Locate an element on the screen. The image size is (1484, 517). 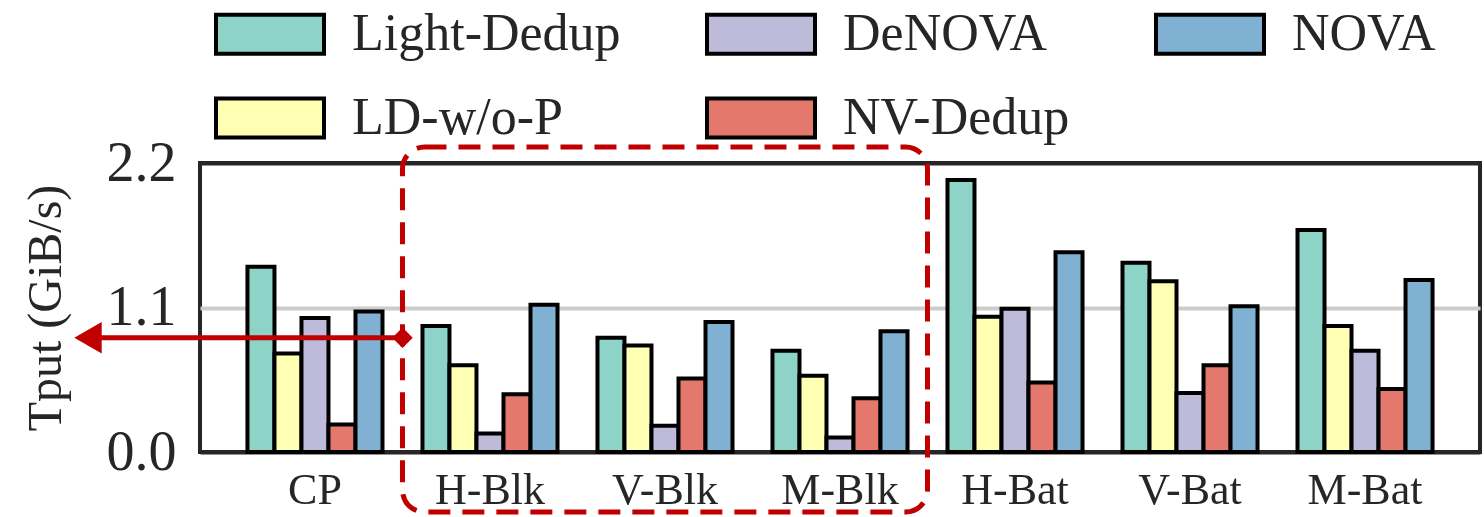
x-tick-label: H-Blk is located at coordinates (489, 489).